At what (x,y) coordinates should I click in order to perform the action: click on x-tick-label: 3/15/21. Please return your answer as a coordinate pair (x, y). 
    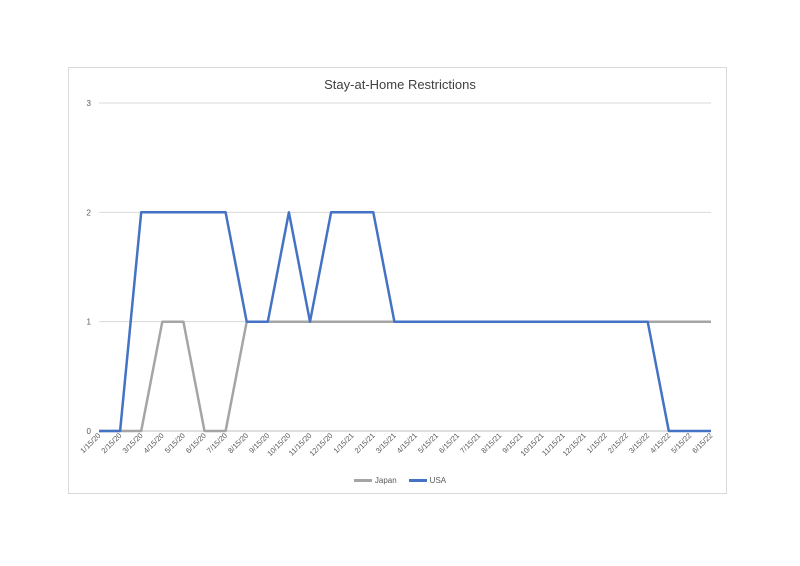
    Looking at the image, I should click on (386, 443).